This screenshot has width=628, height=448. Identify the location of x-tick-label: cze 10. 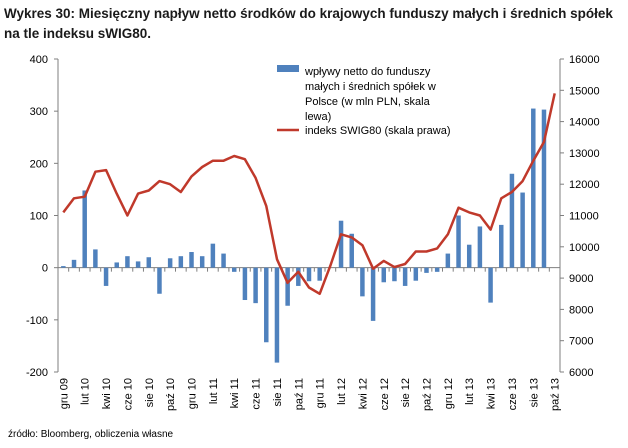
(128, 394).